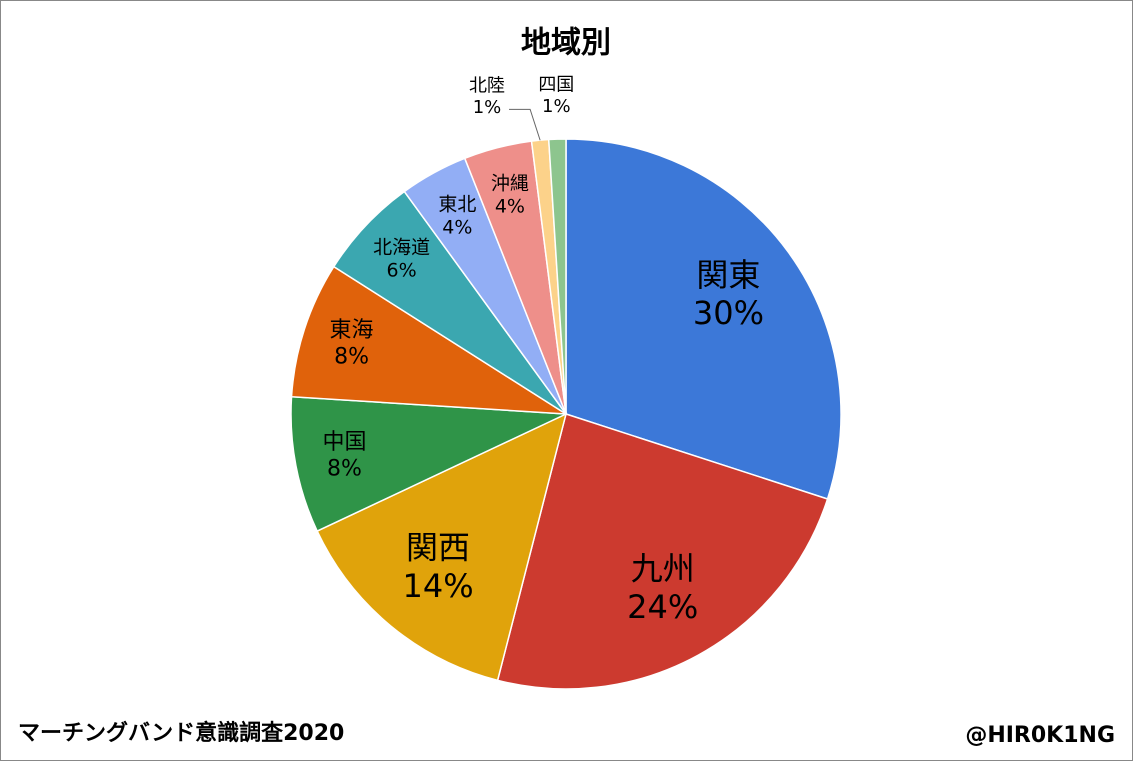 Image resolution: width=1133 pixels, height=761 pixels. What do you see at coordinates (401, 248) in the screenshot?
I see `slice-label-name: 北海道` at bounding box center [401, 248].